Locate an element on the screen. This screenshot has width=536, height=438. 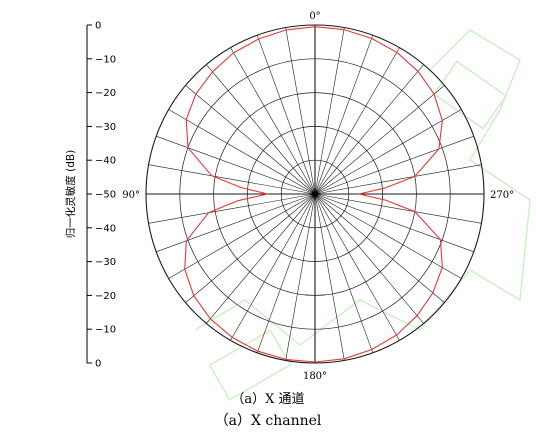
center-dot is located at coordinates (315, 194).